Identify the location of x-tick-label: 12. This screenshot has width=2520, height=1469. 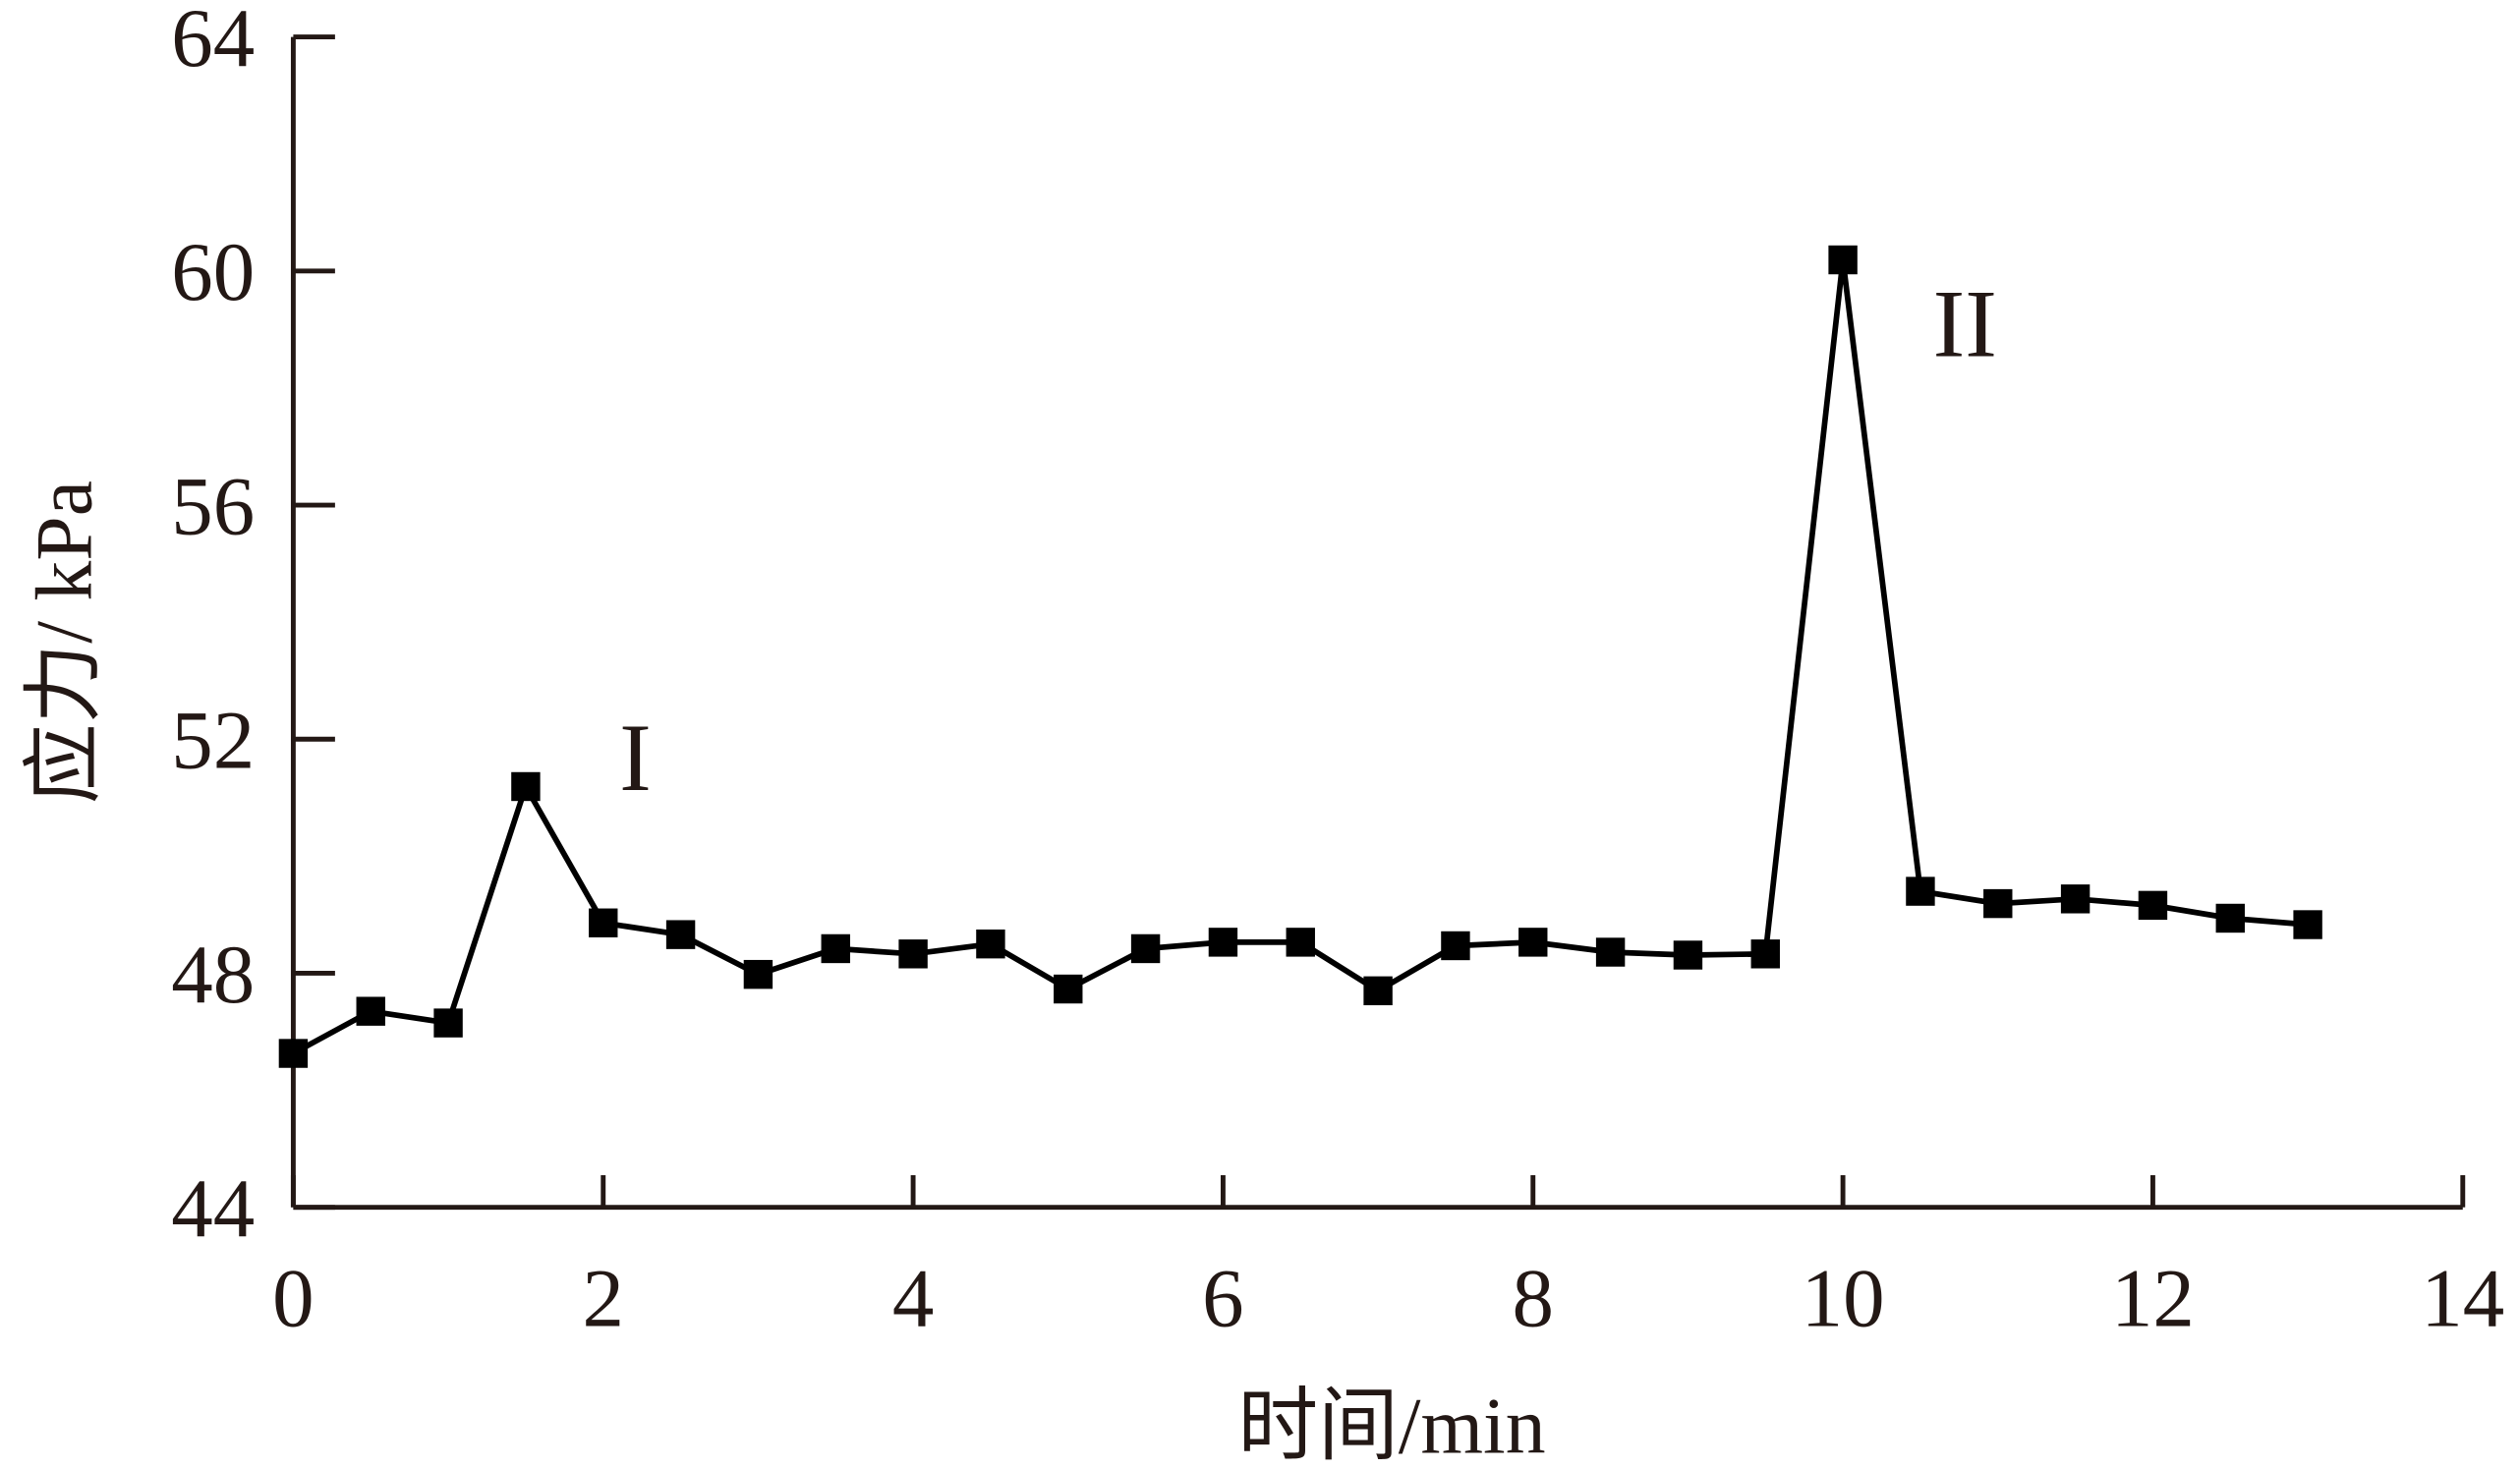
(2153, 1299).